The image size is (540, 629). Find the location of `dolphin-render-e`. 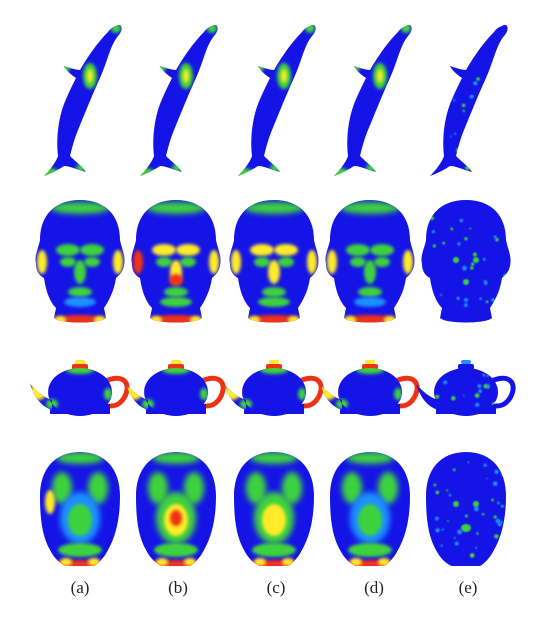

dolphin-render-e is located at coordinates (469, 100).